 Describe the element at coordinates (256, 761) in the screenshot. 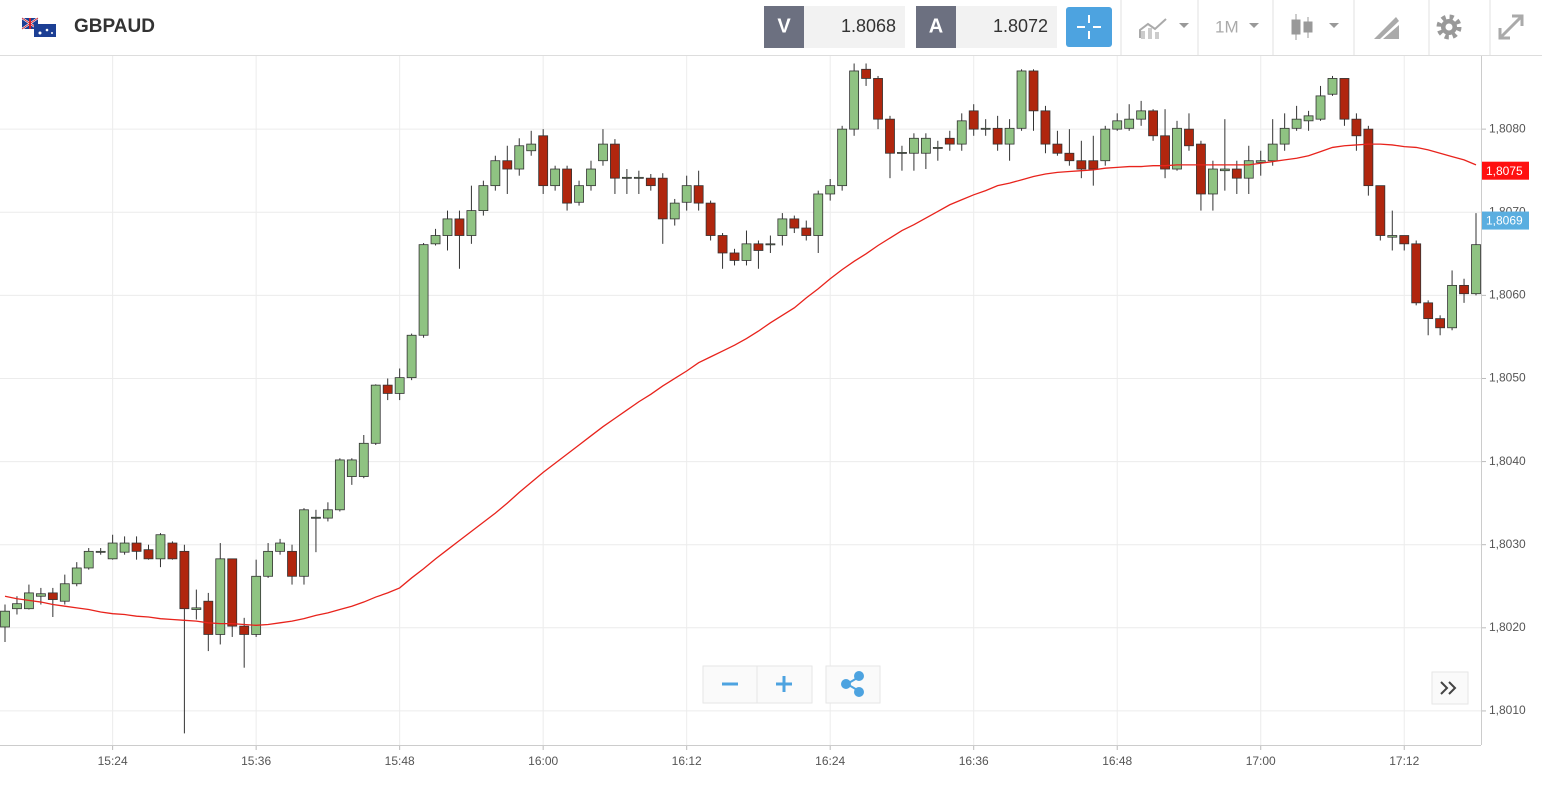

I see `x-tick-label: 15:36` at that location.